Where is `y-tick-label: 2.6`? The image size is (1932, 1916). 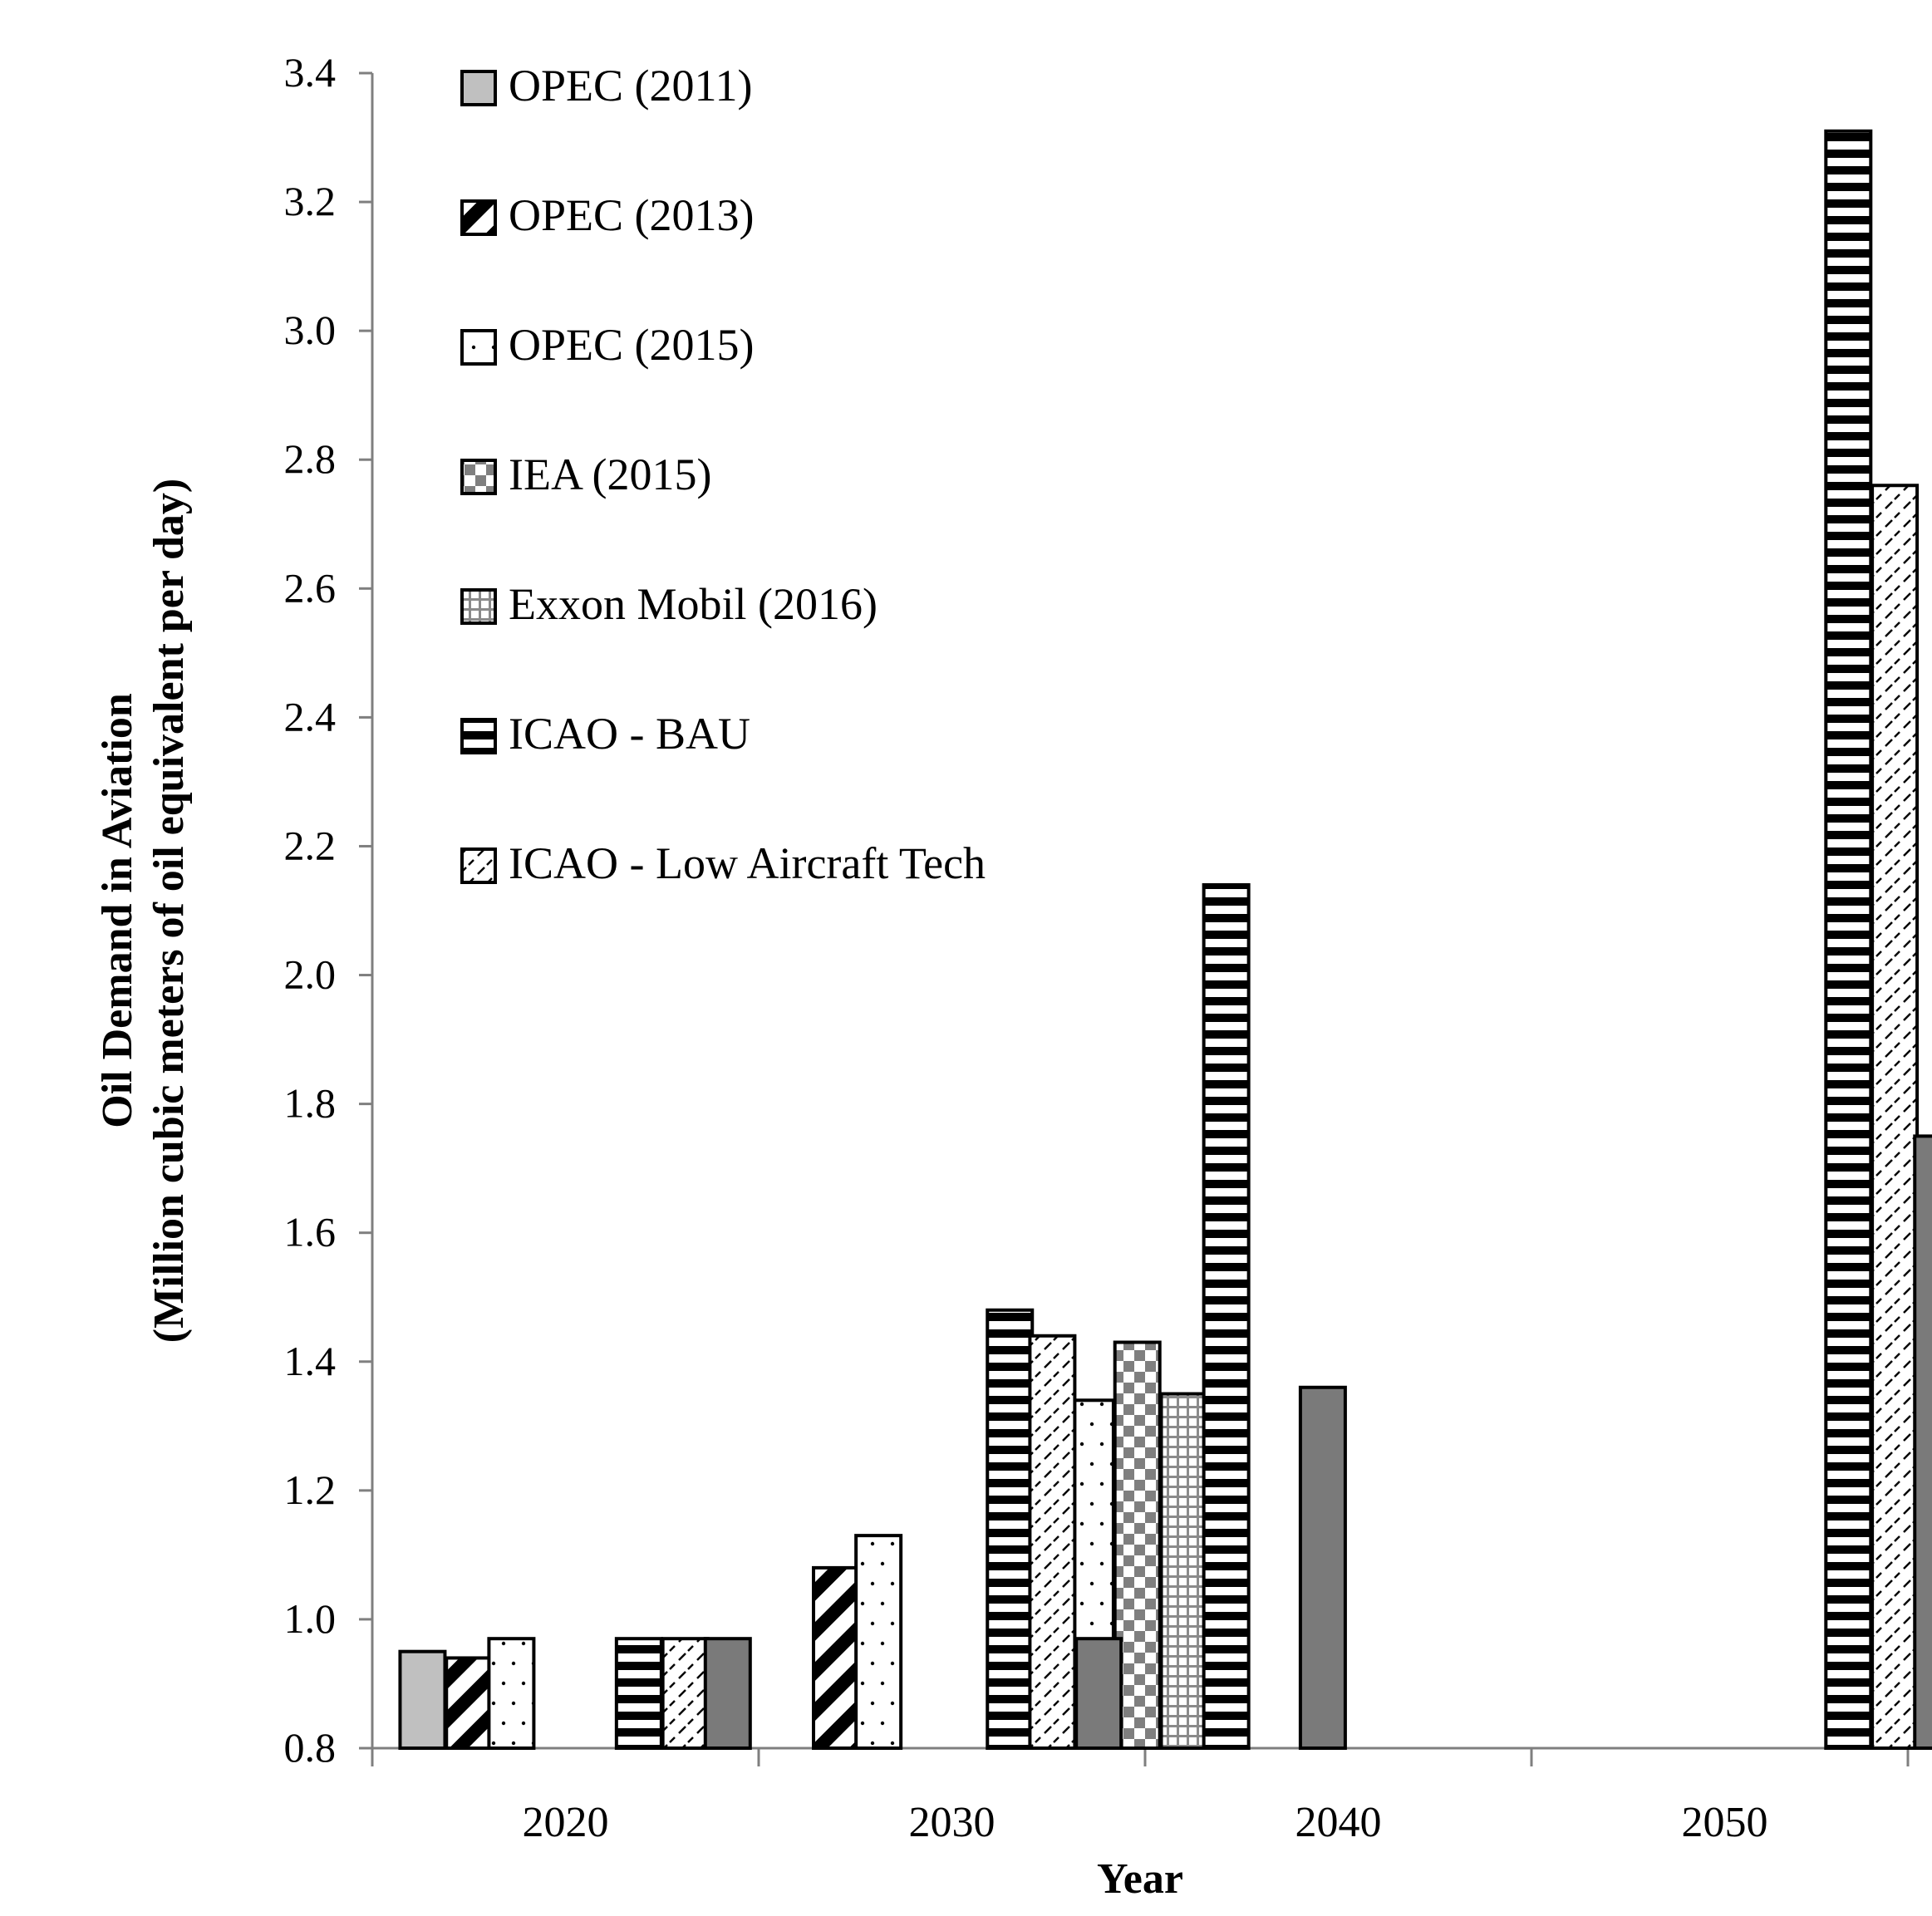 y-tick-label: 2.6 is located at coordinates (311, 587).